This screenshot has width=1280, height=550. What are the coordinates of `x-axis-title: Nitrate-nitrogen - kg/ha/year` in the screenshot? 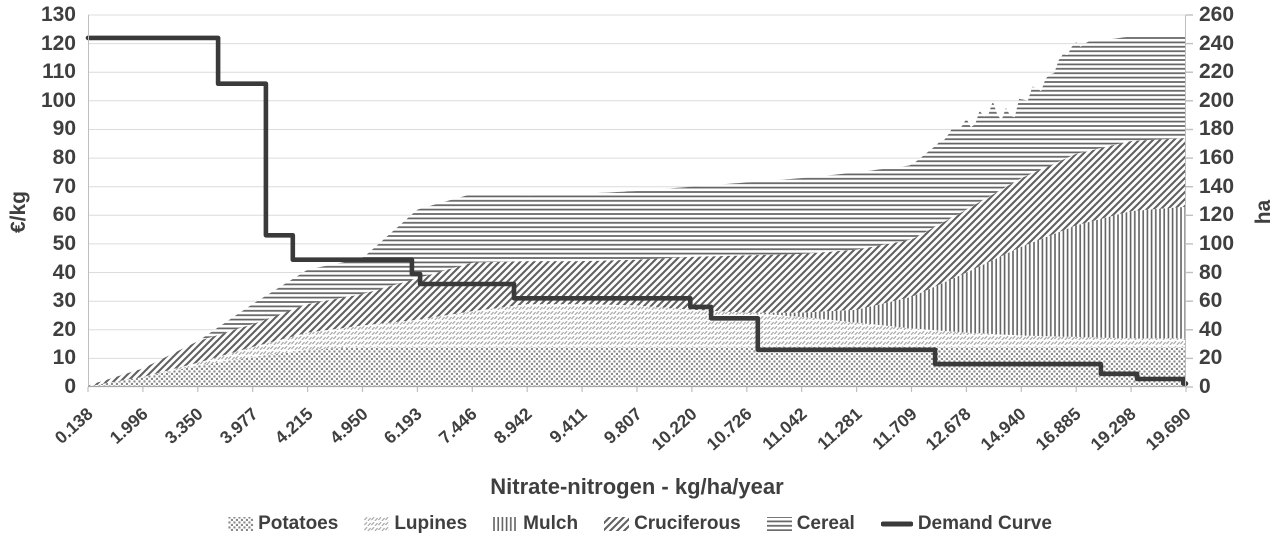 It's located at (637, 486).